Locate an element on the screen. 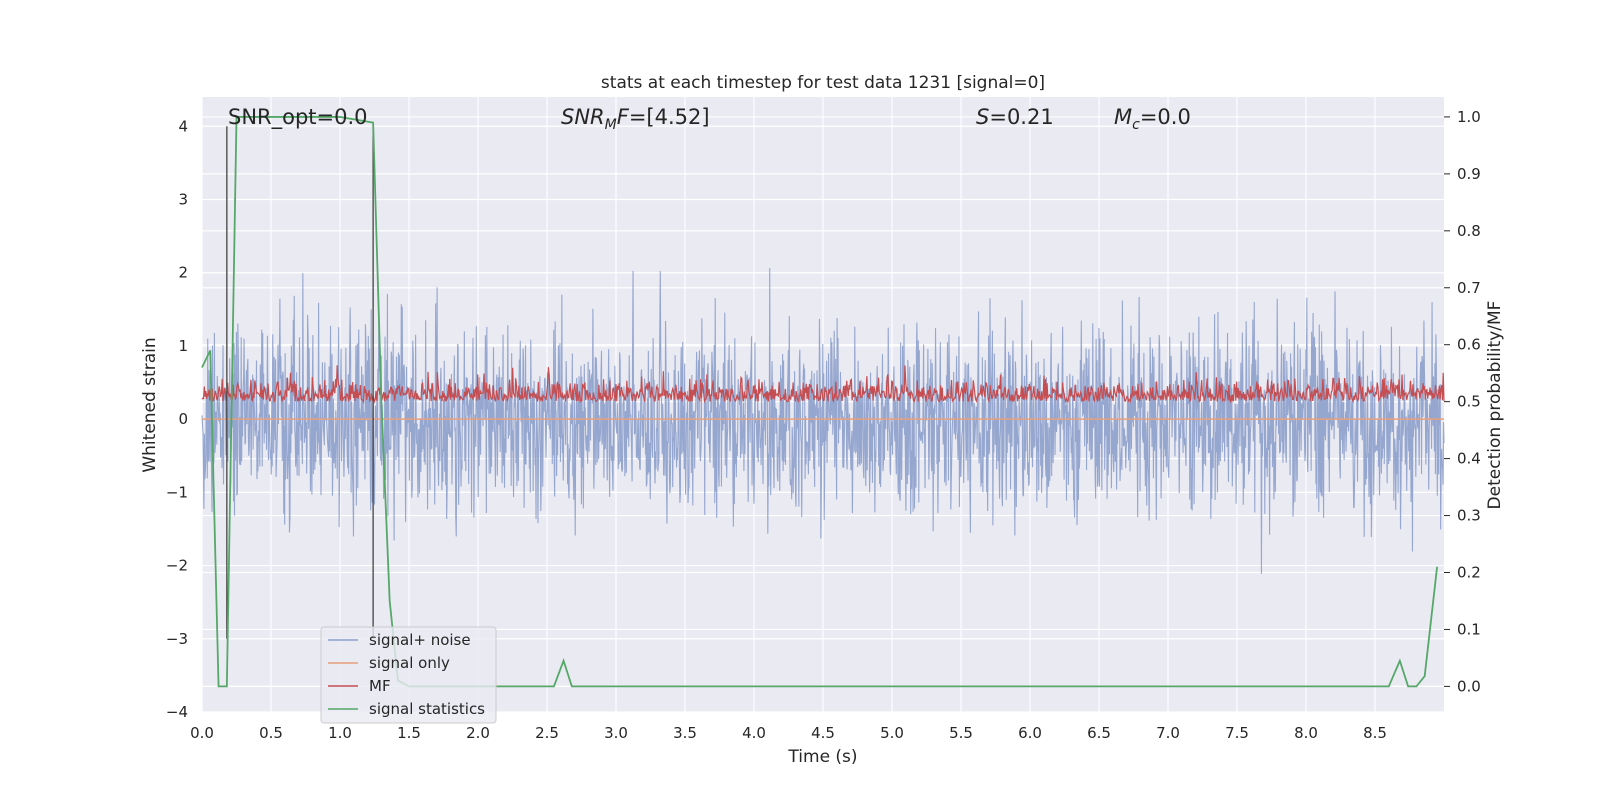 Image resolution: width=1600 pixels, height=800 pixels. annotation-mc: Mc=0.0 is located at coordinates (1152, 119).